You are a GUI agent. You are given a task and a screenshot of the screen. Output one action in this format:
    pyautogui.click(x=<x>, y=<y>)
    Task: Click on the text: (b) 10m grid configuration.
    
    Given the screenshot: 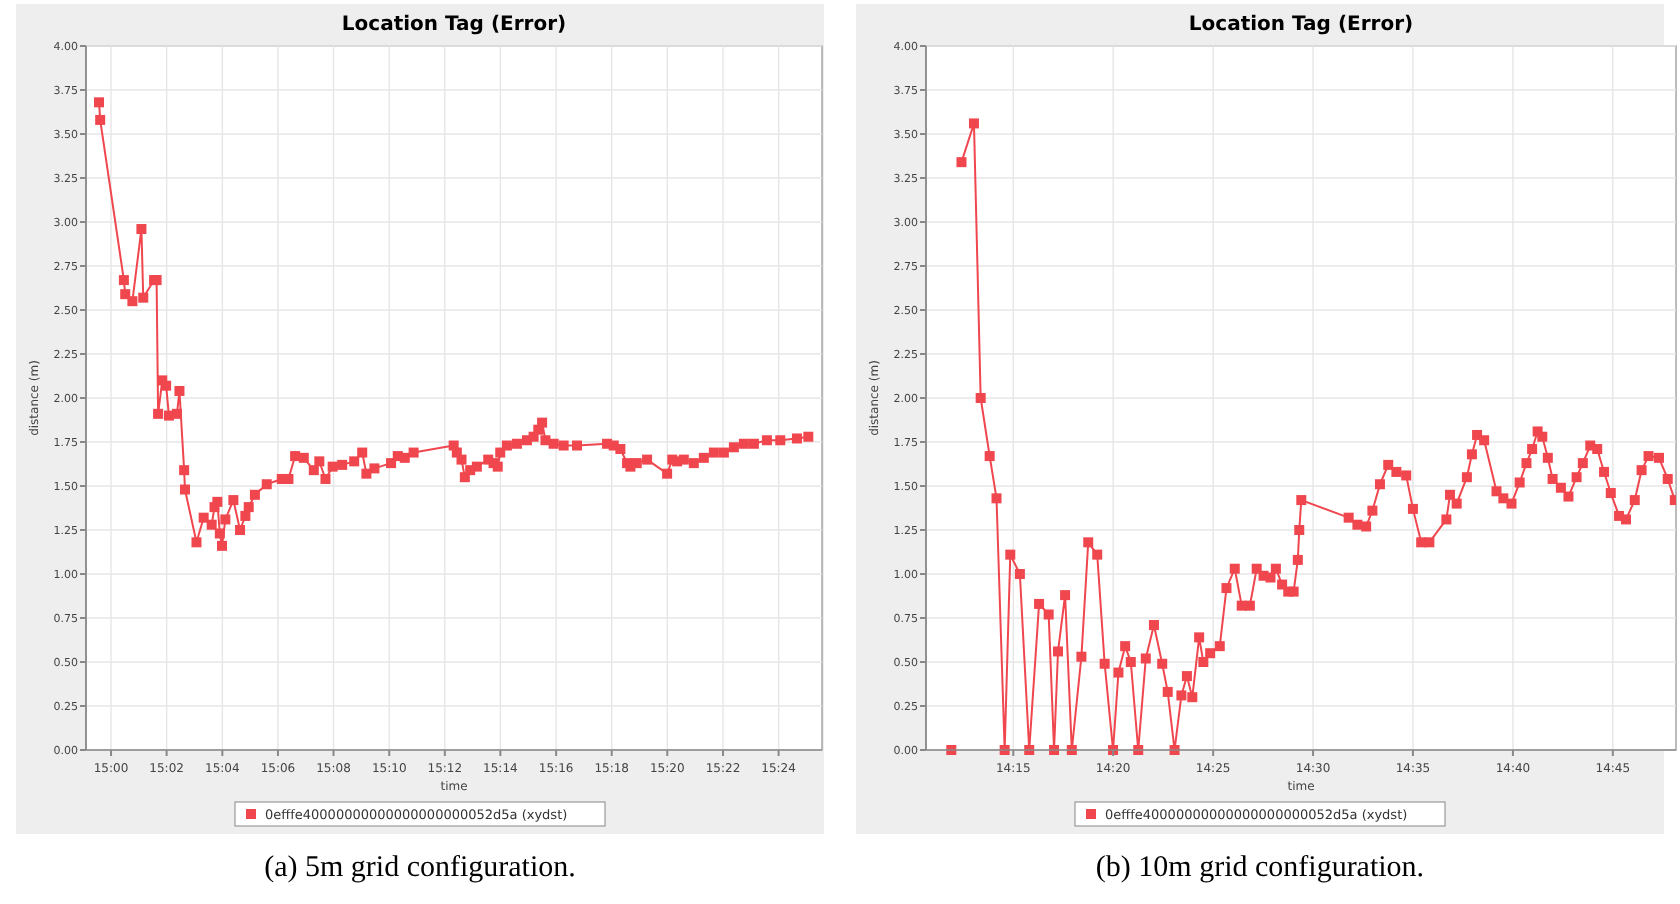 What is the action you would take?
    pyautogui.click(x=1260, y=868)
    